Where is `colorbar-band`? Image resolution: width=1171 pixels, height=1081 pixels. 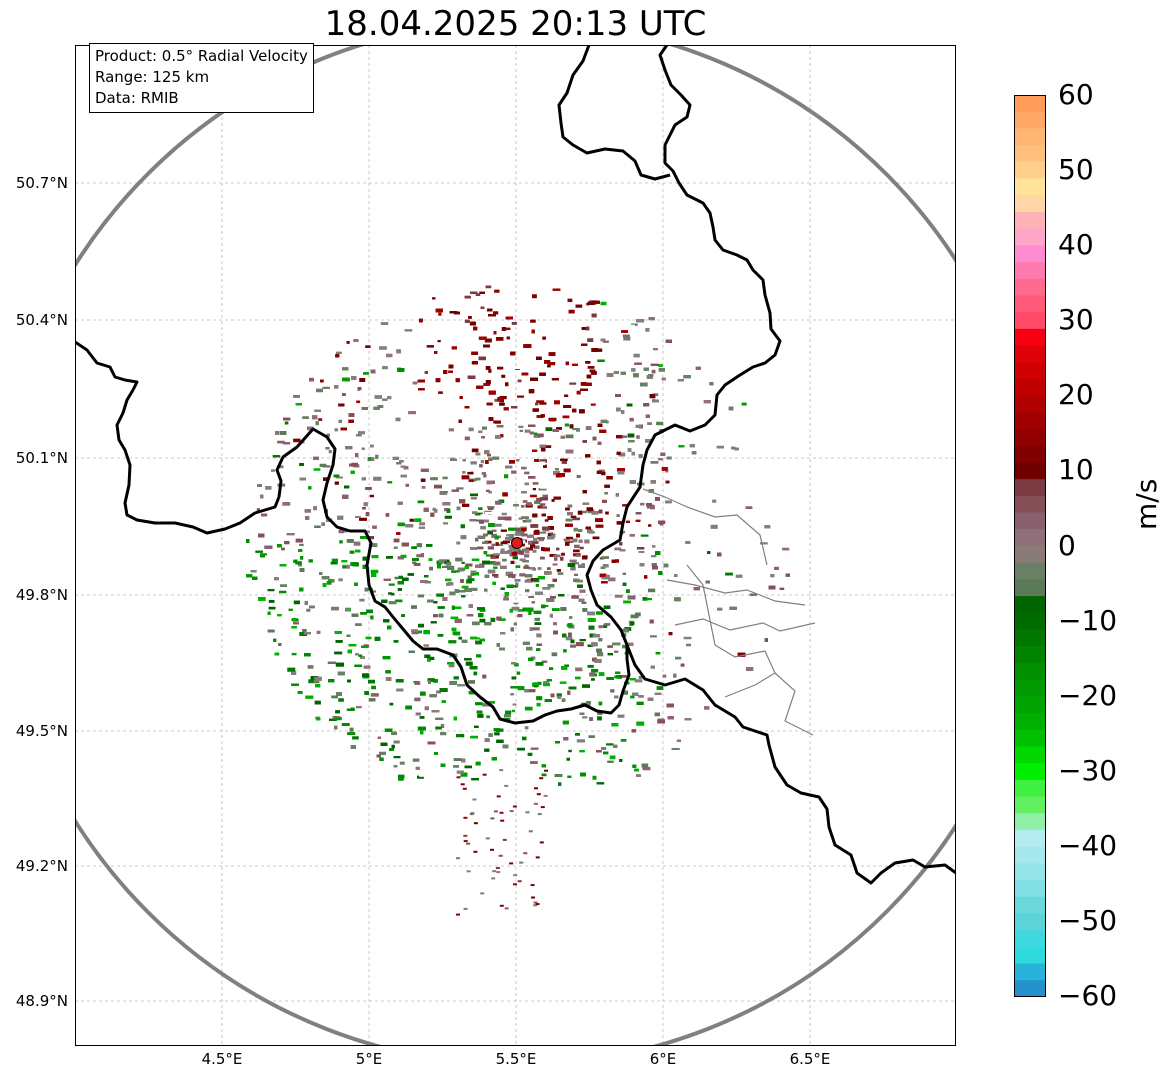
colorbar-band is located at coordinates (1030, 154).